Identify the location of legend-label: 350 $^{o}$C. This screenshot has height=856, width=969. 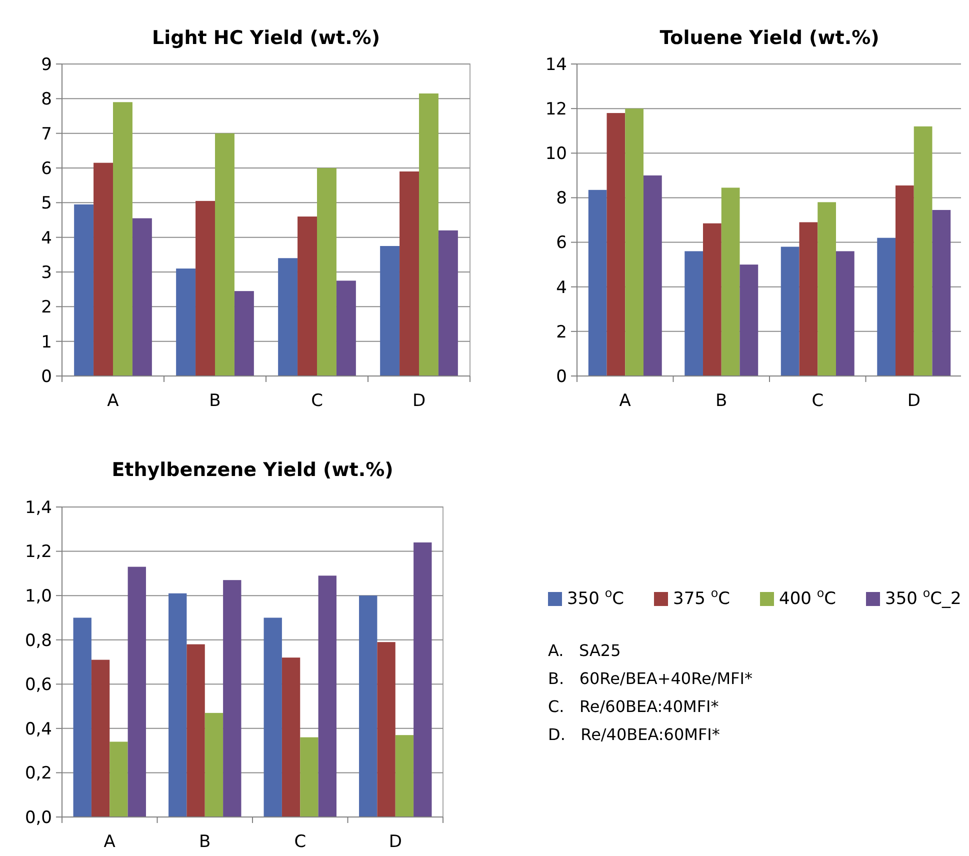
(595, 597).